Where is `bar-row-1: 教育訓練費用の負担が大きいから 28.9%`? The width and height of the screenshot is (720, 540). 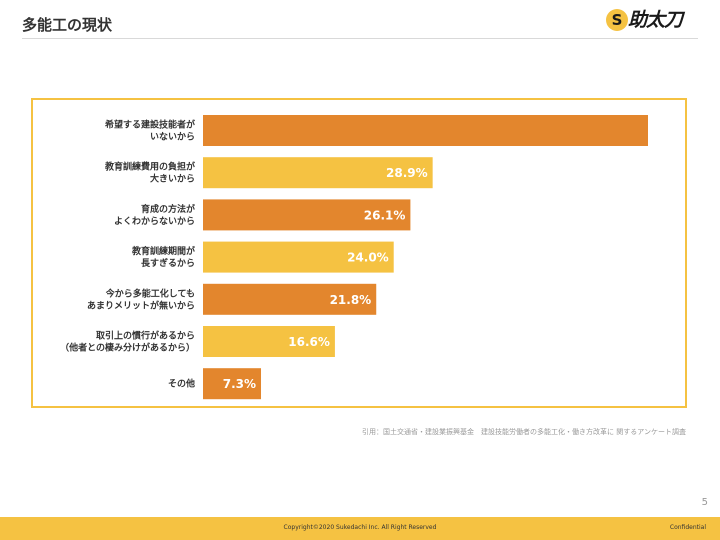
bar-row-1: 教育訓練費用の負担が大きいから 28.9% is located at coordinates (268, 173).